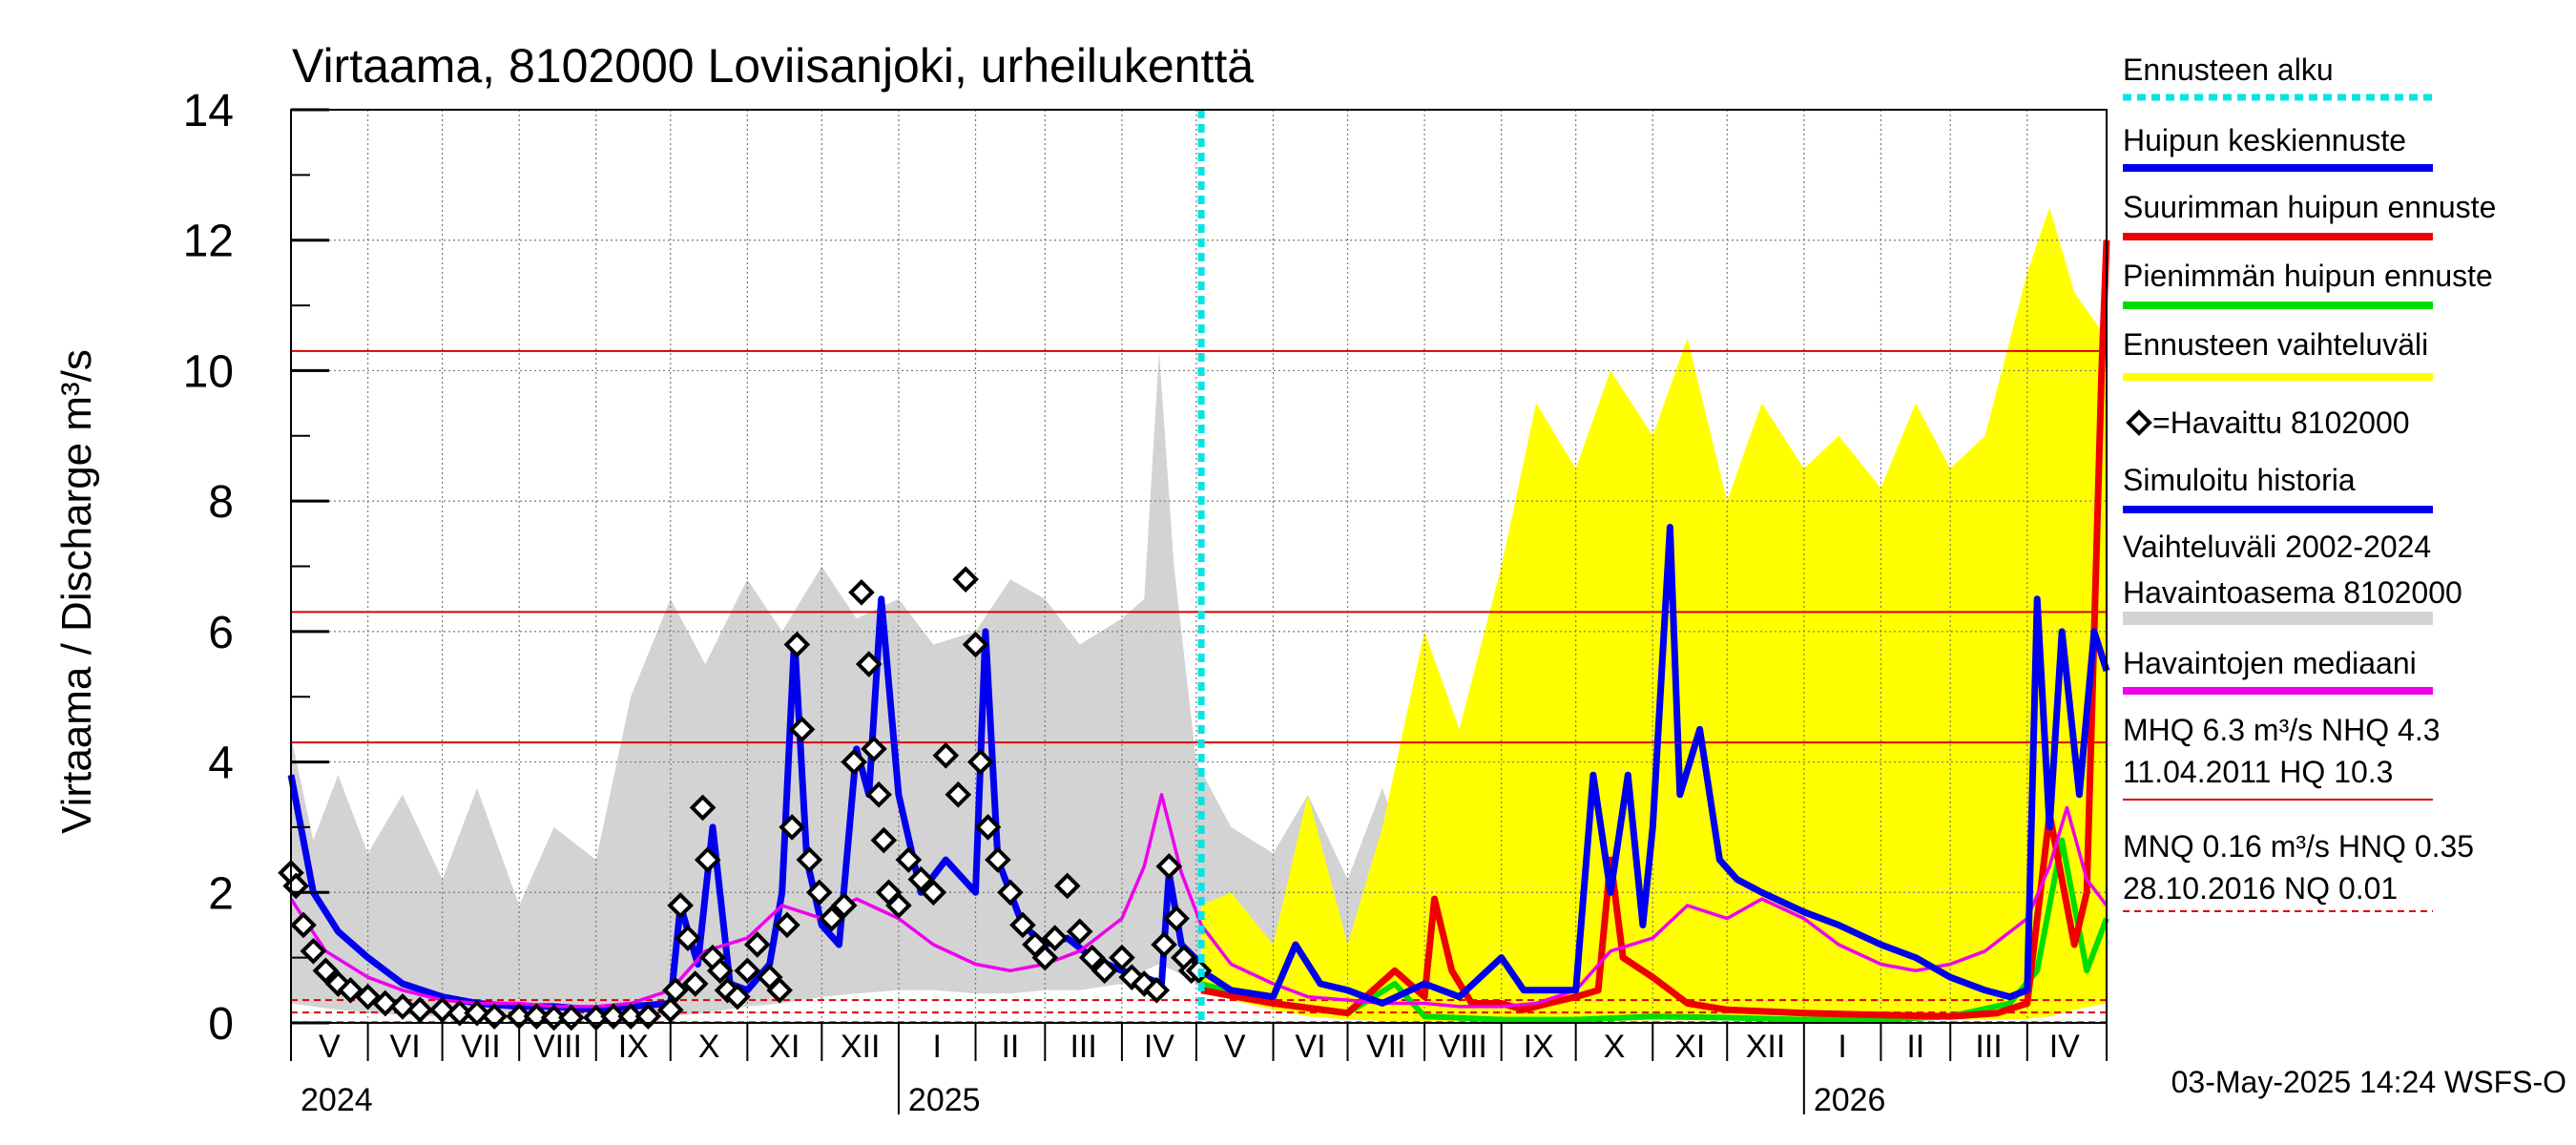  Describe the element at coordinates (208, 371) in the screenshot. I see `y-tick-label: 10` at that location.